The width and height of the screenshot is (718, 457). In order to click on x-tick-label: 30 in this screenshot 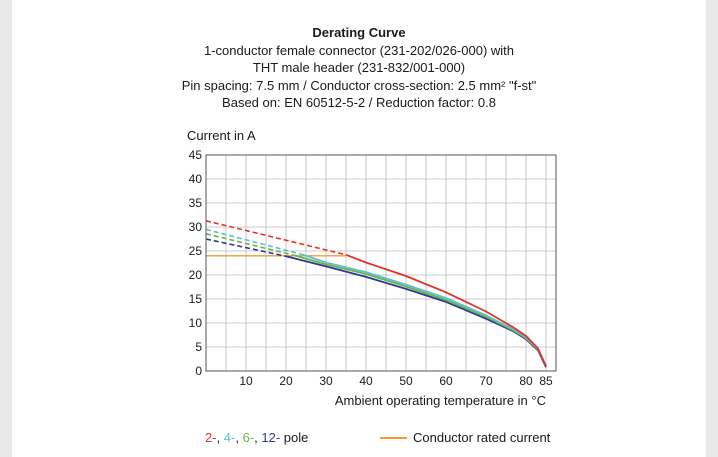, I will do `click(326, 381)`.